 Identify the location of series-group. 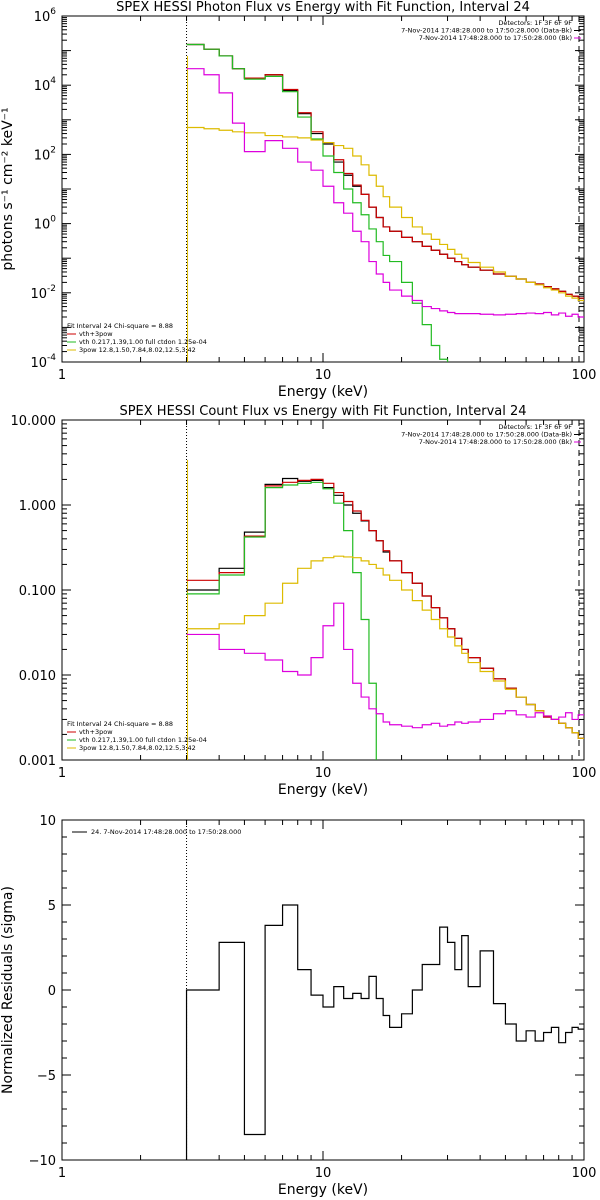
(384, 1032).